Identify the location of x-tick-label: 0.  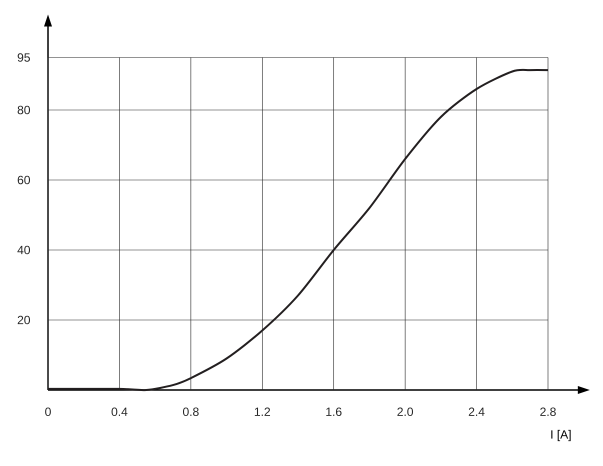
(48, 412).